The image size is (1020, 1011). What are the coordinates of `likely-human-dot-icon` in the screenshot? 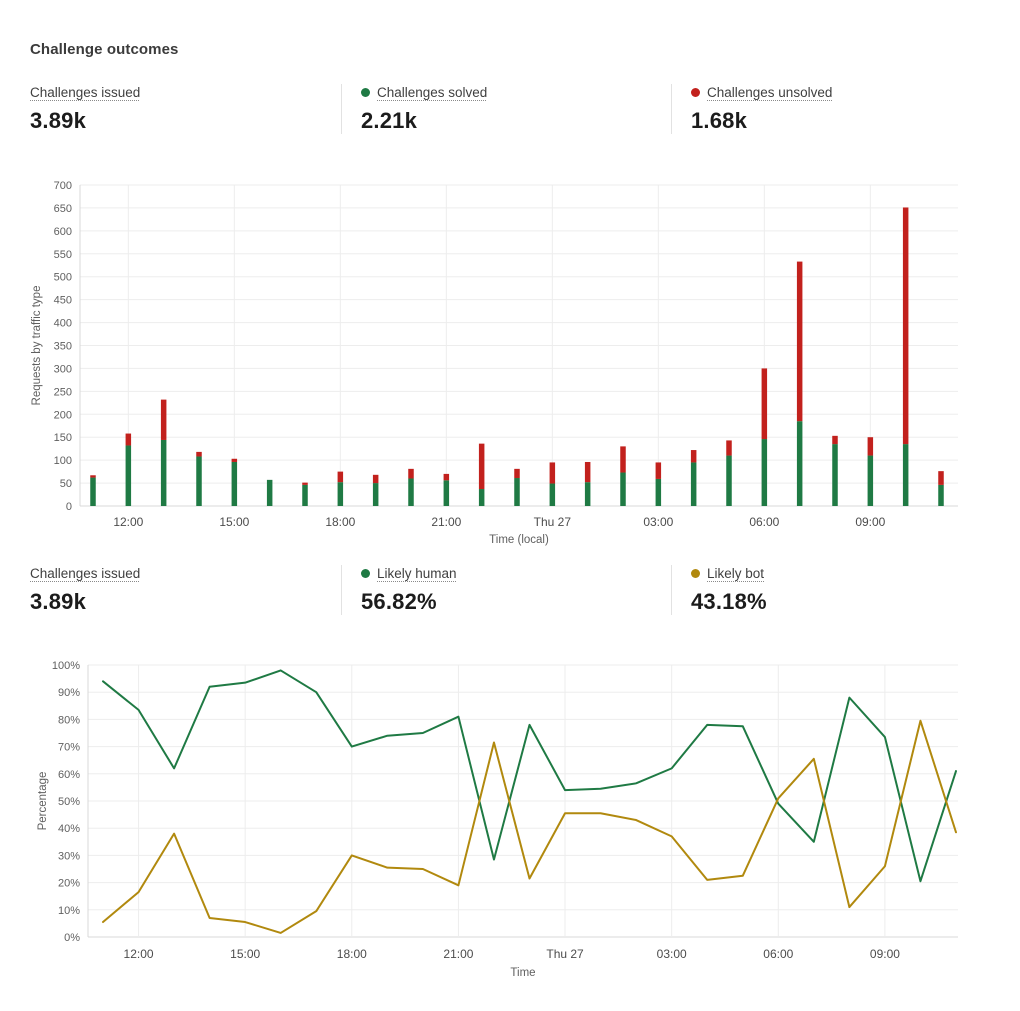 It's located at (365, 573).